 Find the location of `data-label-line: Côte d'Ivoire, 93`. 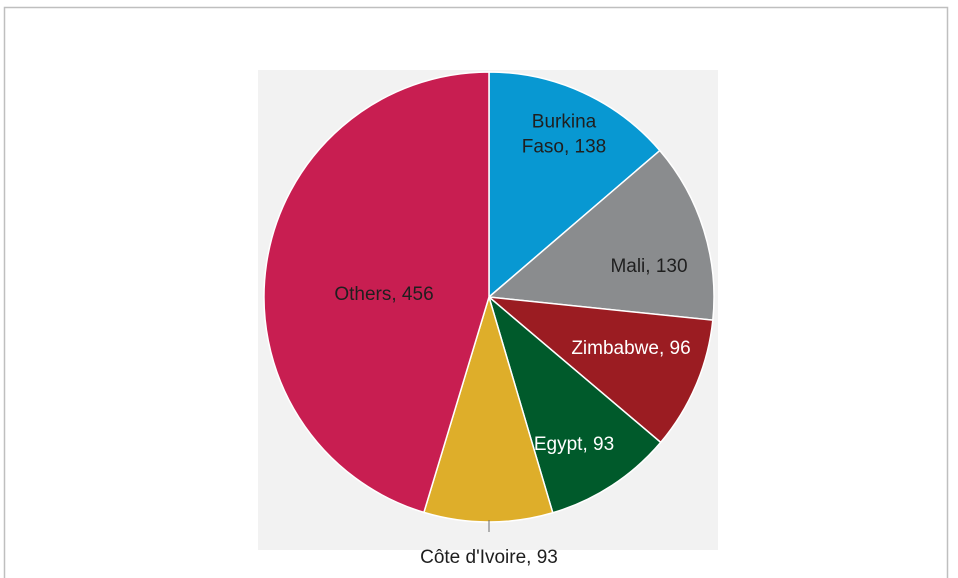

data-label-line: Côte d'Ivoire, 93 is located at coordinates (489, 557).